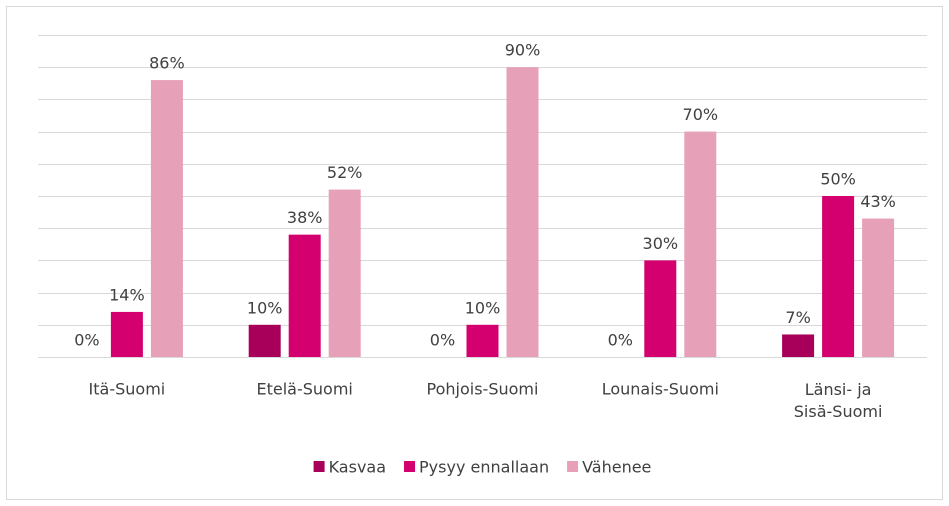 This screenshot has width=949, height=506. What do you see at coordinates (305, 217) in the screenshot?
I see `value-label: 38%` at bounding box center [305, 217].